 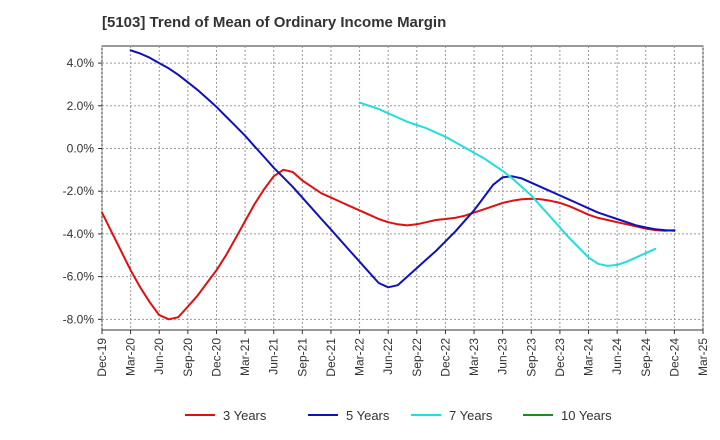 I want to click on y-tick-label: 4.0%, so click(x=81, y=63).